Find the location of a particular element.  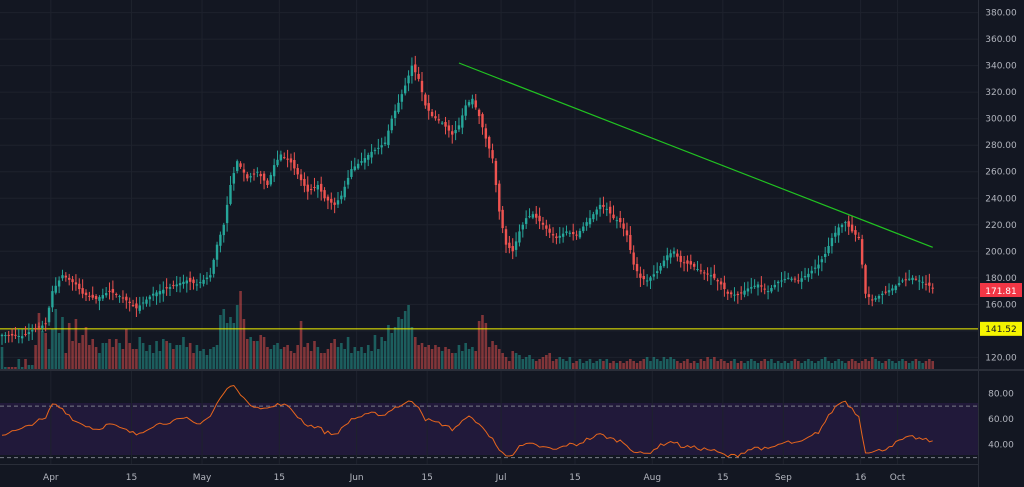

rsi-axis: 40.00 60.00 80.00 is located at coordinates (1001, 419).